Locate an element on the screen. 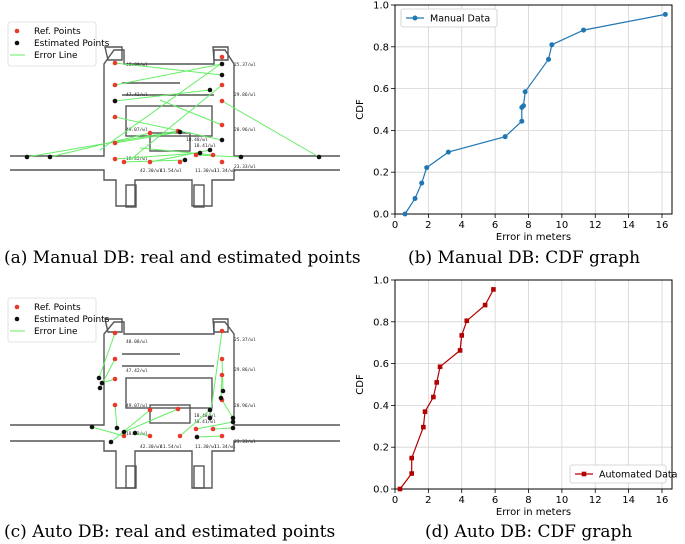  floorplan-walls is located at coordinates (175, 127).